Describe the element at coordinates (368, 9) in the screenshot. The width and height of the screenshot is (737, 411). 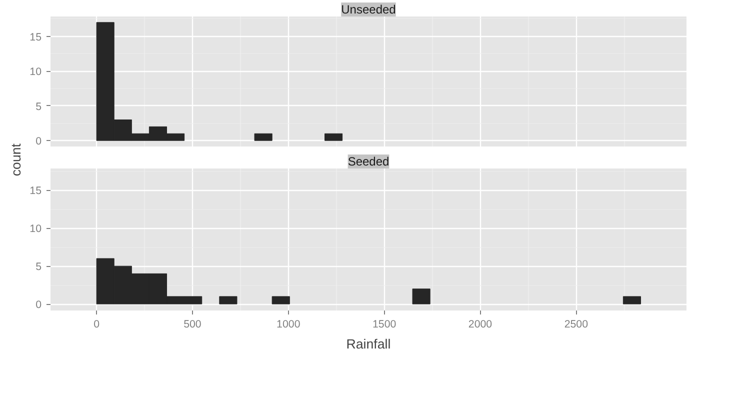
I see `chart-title: Unseeded` at that location.